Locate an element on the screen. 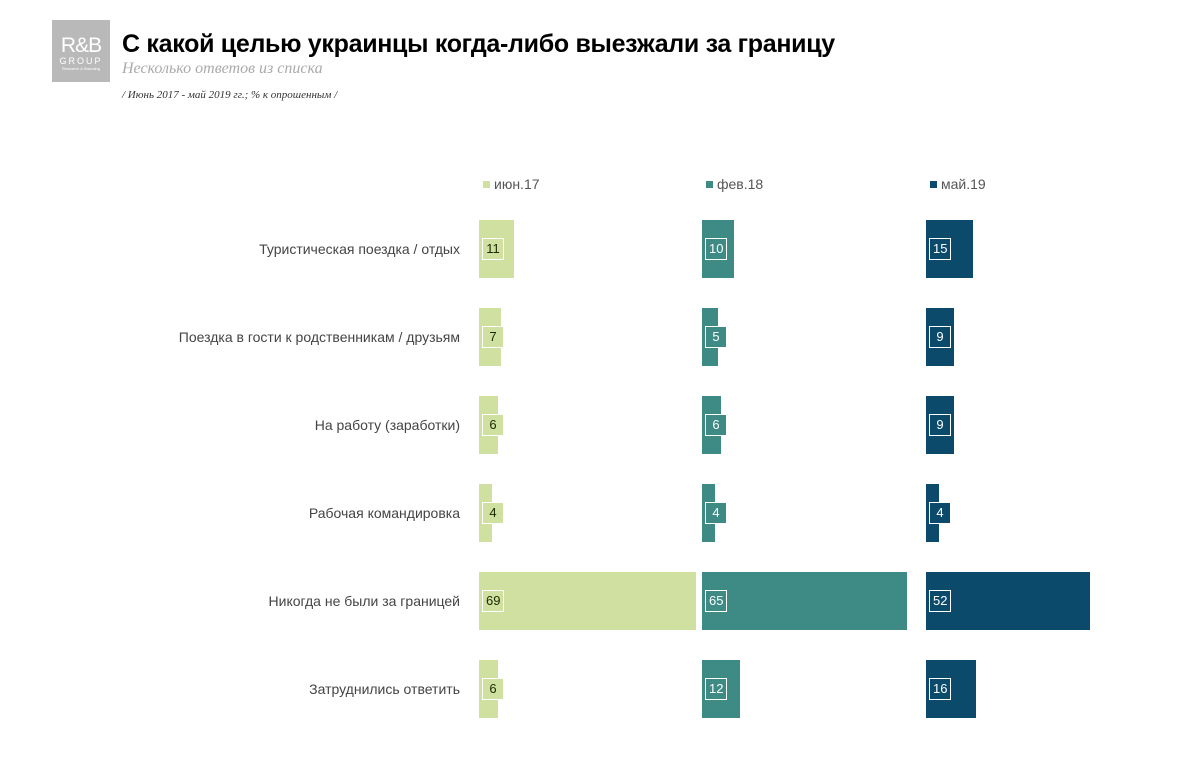 This screenshot has width=1200, height=768. data-label: 7 is located at coordinates (493, 337).